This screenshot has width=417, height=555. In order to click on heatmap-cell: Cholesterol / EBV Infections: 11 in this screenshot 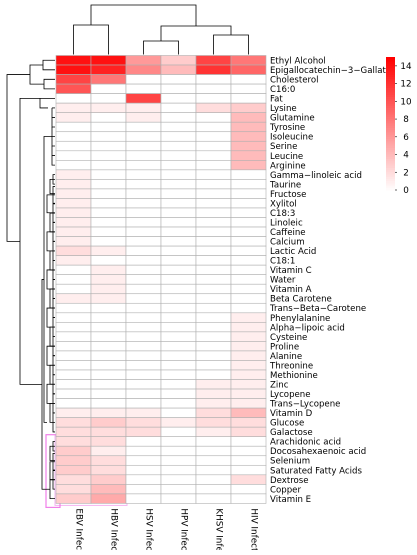, I will do `click(73, 79)`.